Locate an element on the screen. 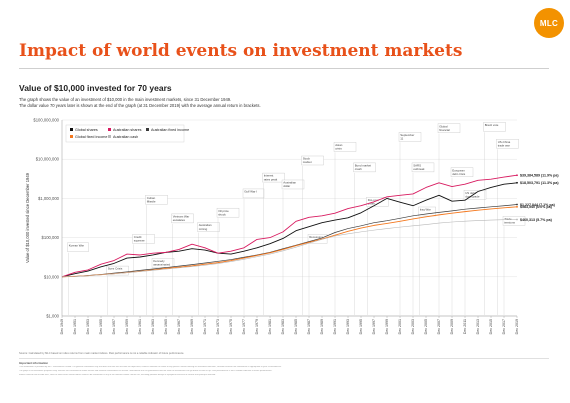 The image size is (570, 403). x-tick-label: Dec 2011 is located at coordinates (465, 326).